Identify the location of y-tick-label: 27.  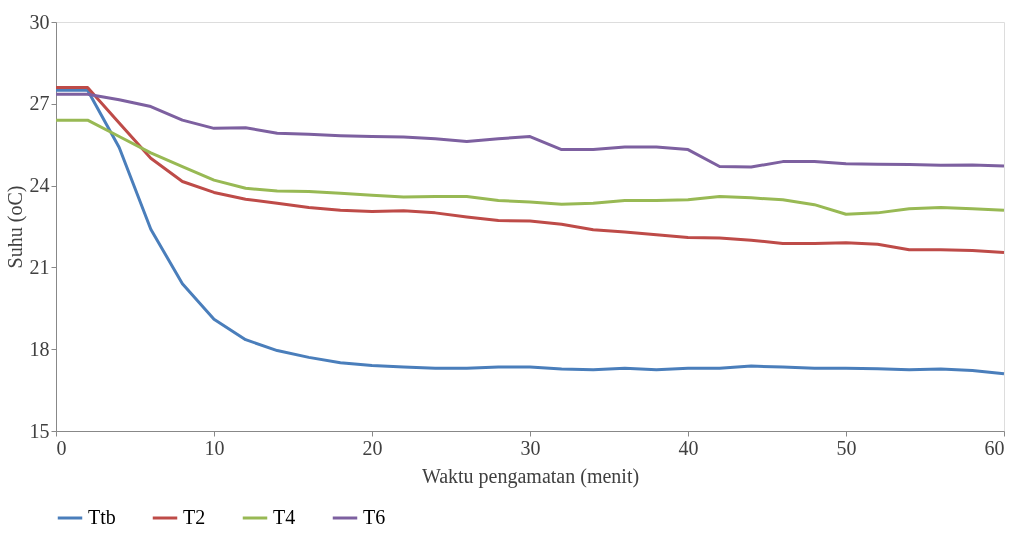
(39, 103).